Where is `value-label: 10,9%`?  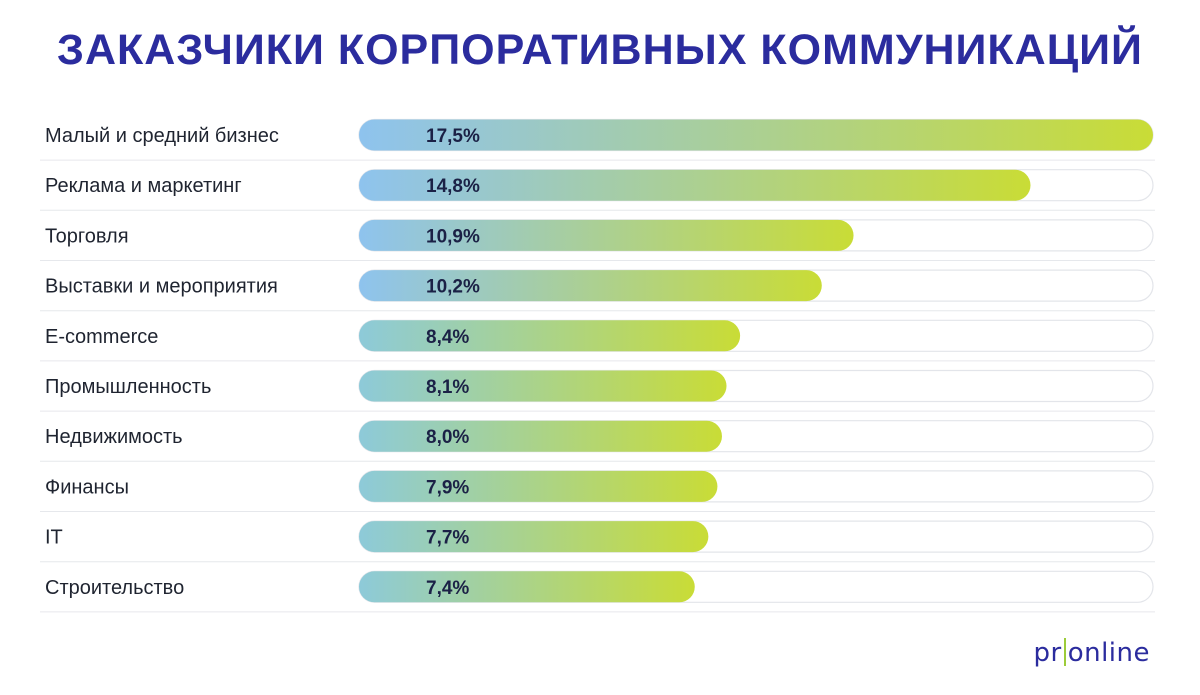
value-label: 10,9% is located at coordinates (453, 236).